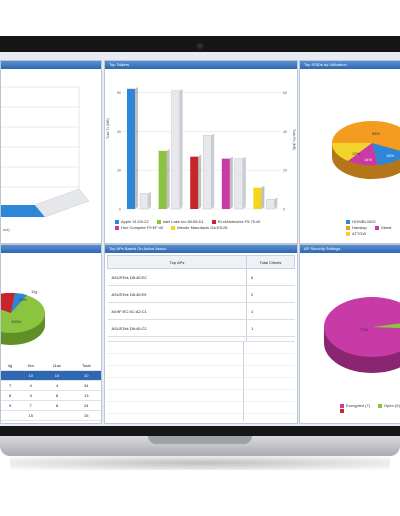 This screenshot has height=516, width=400. Describe the element at coordinates (270, 277) in the screenshot. I see `ap-clients: 6` at that location.